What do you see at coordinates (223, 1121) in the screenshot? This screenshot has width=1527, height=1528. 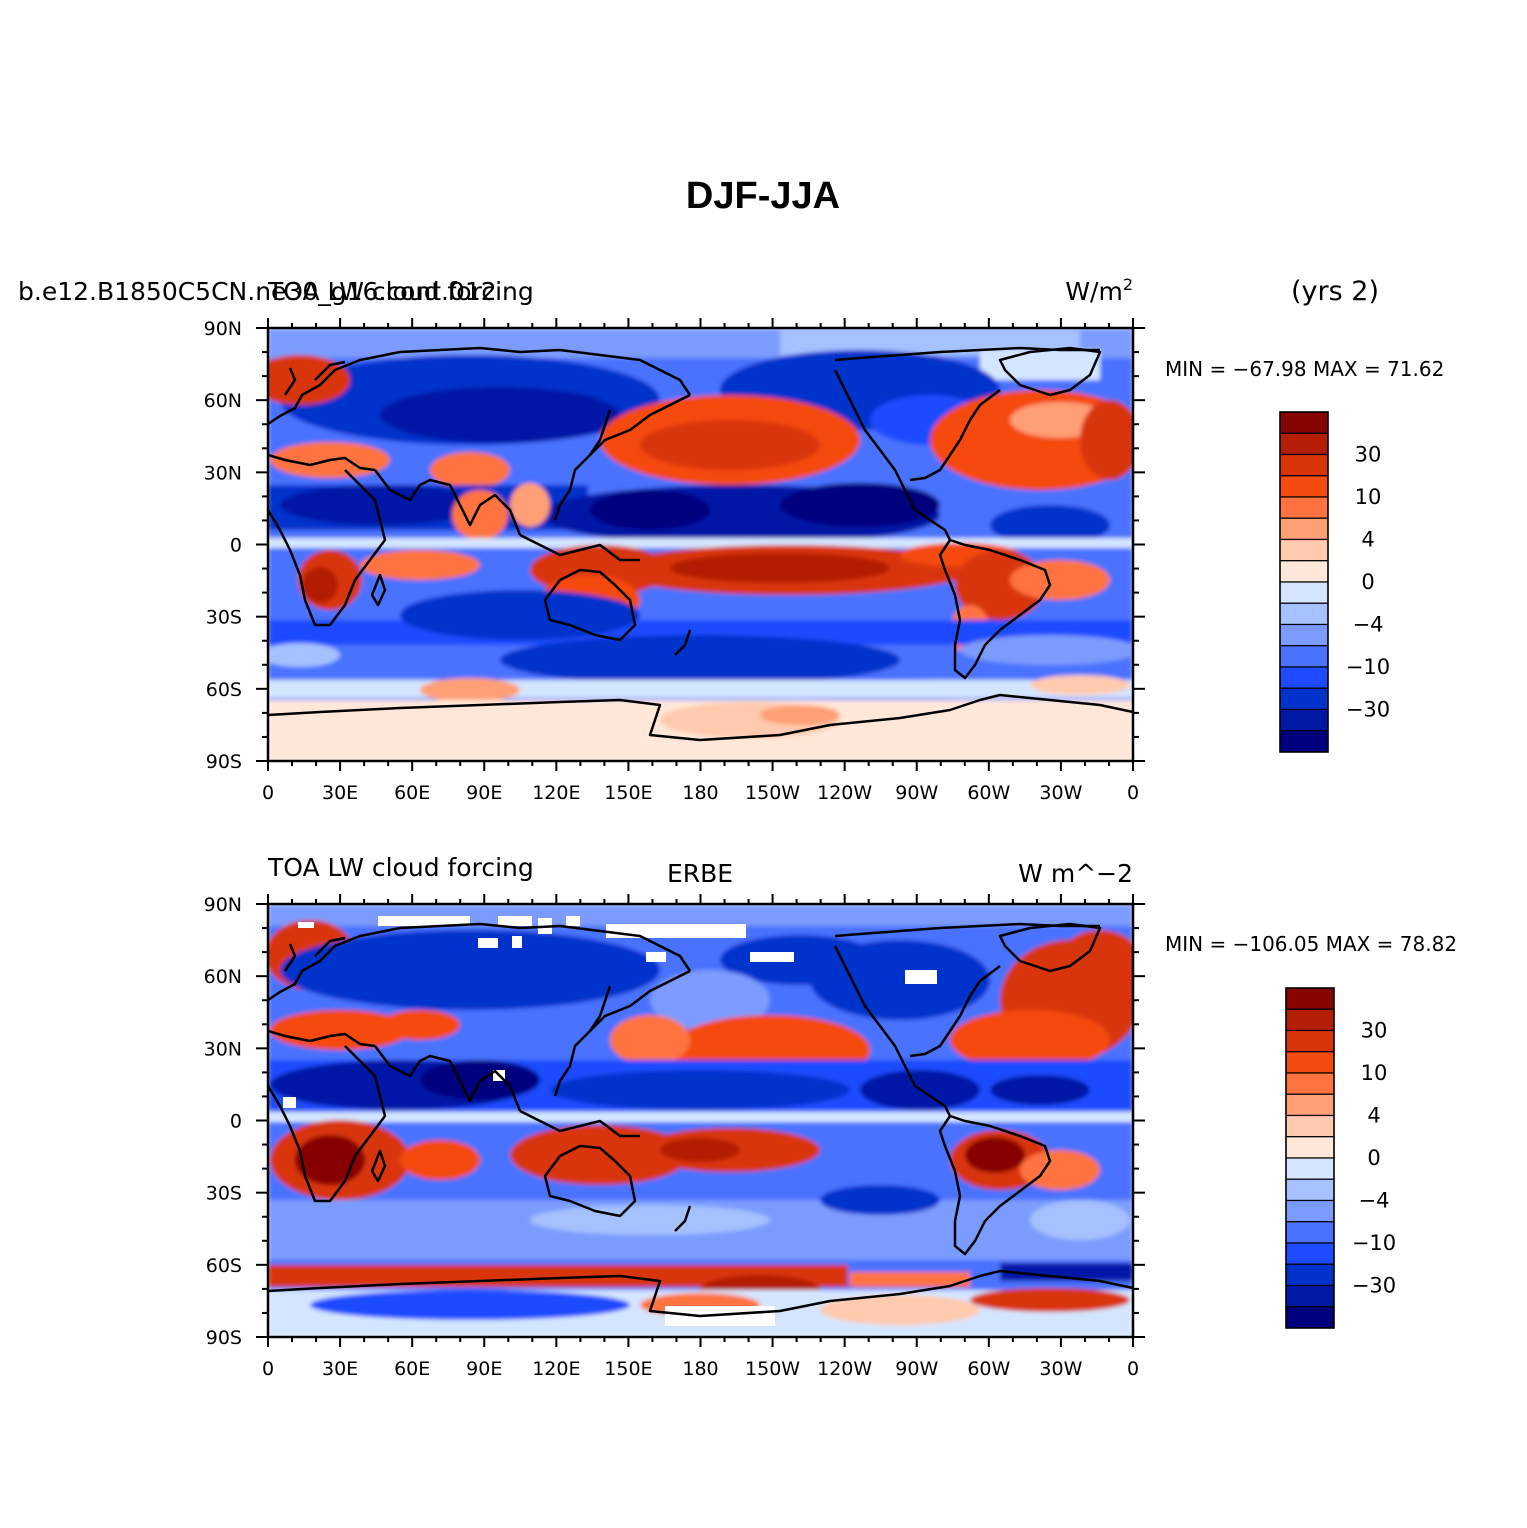 I see `panel-obs-lat-labels: 90N 60N 30N 0 30S 60S 90S` at bounding box center [223, 1121].